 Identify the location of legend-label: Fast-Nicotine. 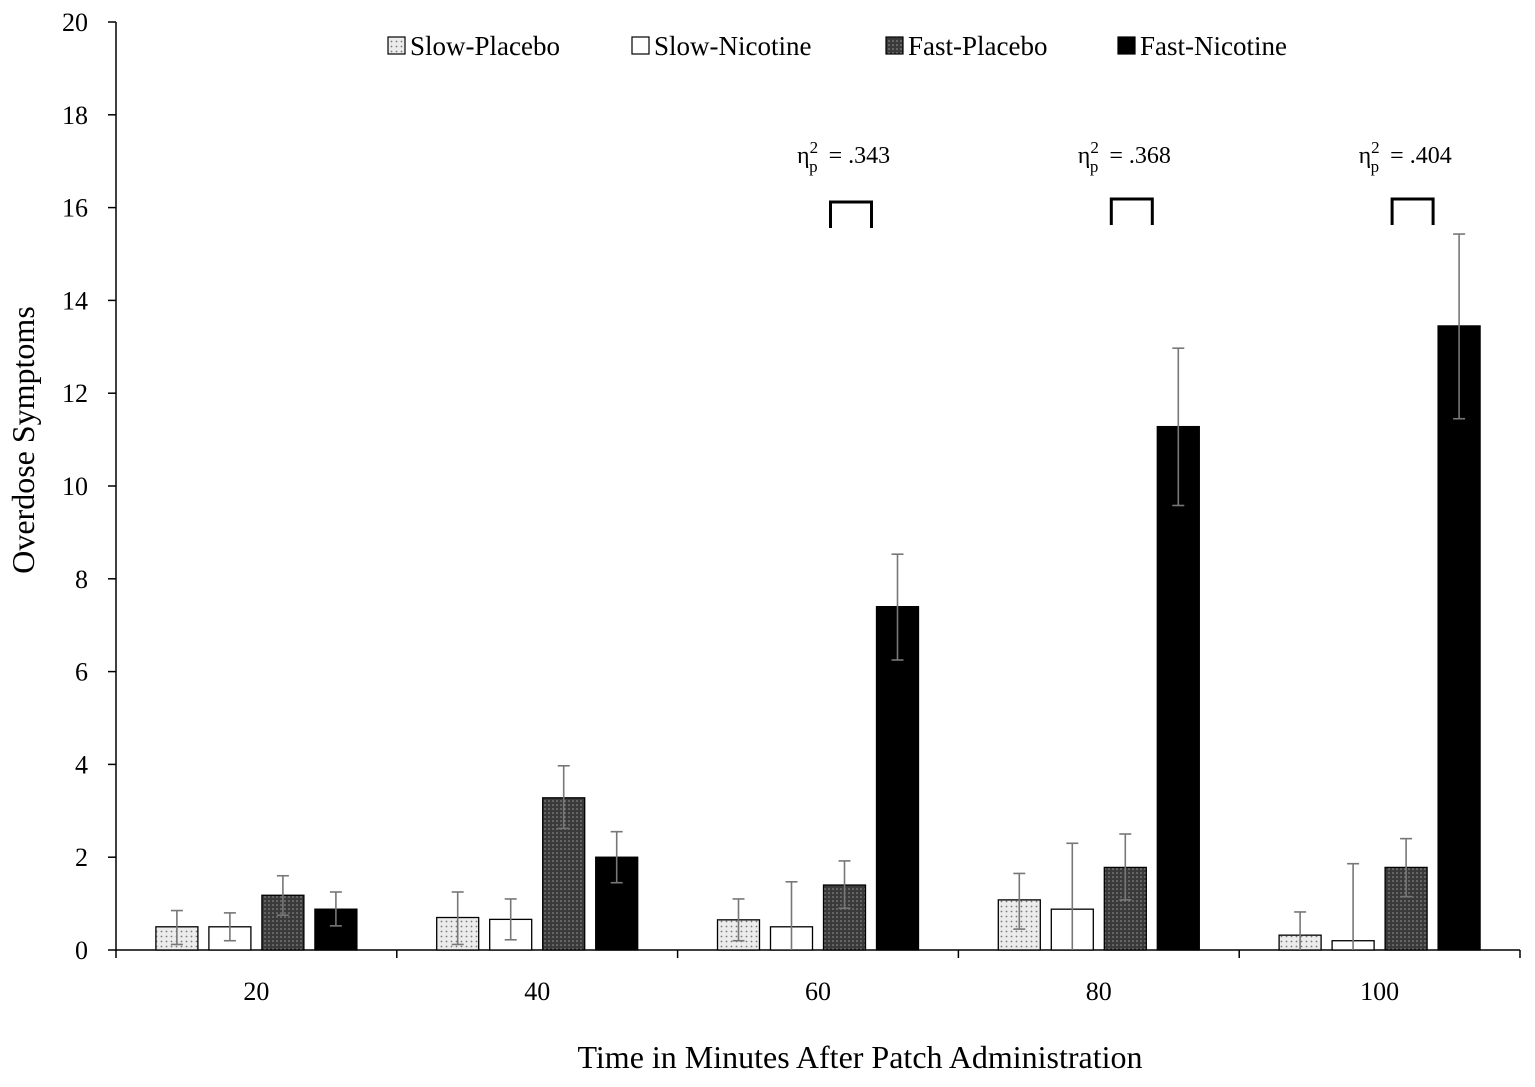
(1213, 46).